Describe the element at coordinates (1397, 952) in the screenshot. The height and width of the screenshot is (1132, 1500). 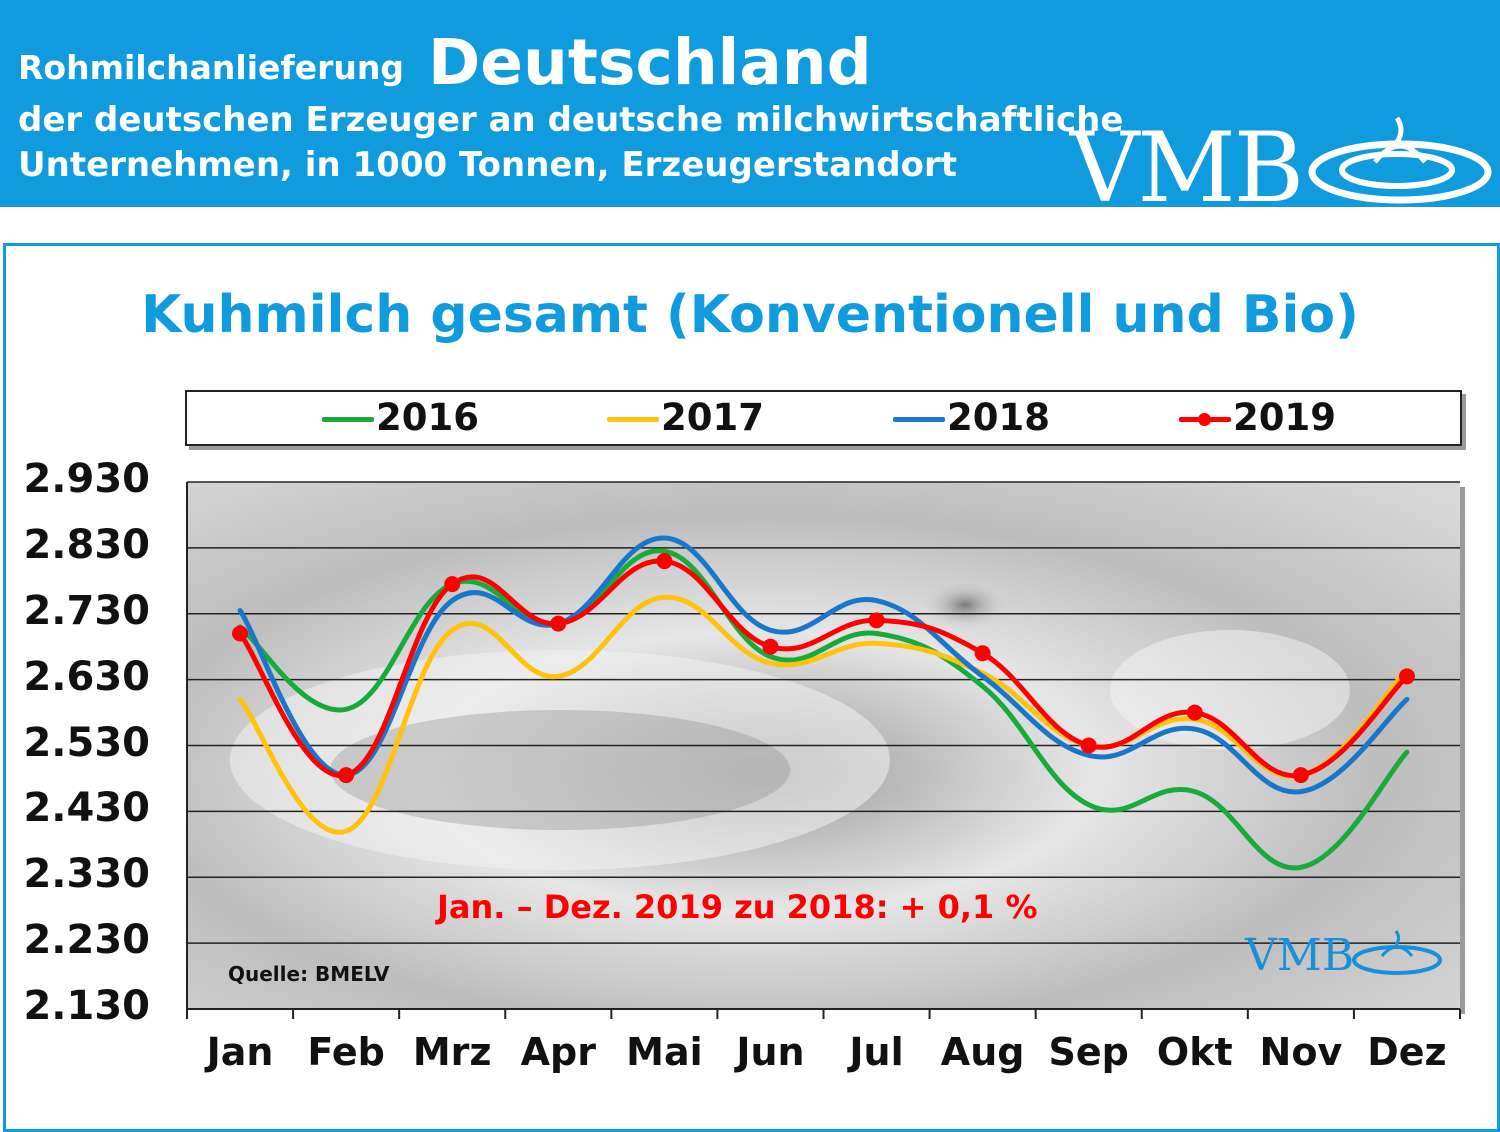
I see `vmb-watermark-swirl-icon` at that location.